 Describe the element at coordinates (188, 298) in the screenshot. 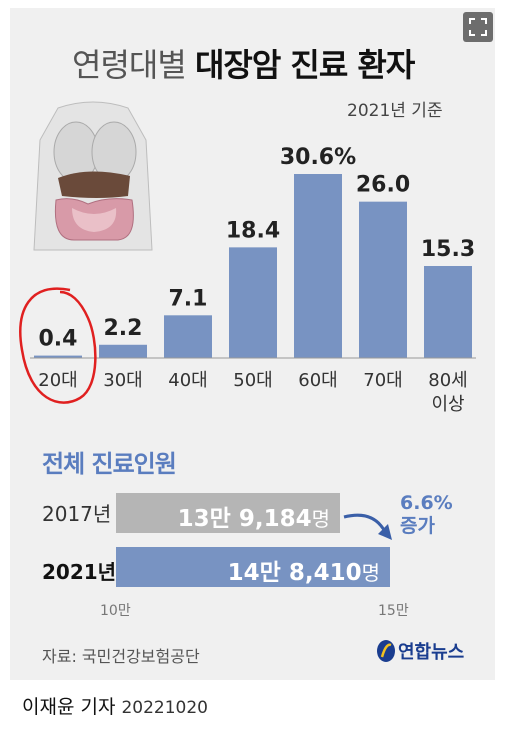

I see `value-label-2: 7.1` at that location.